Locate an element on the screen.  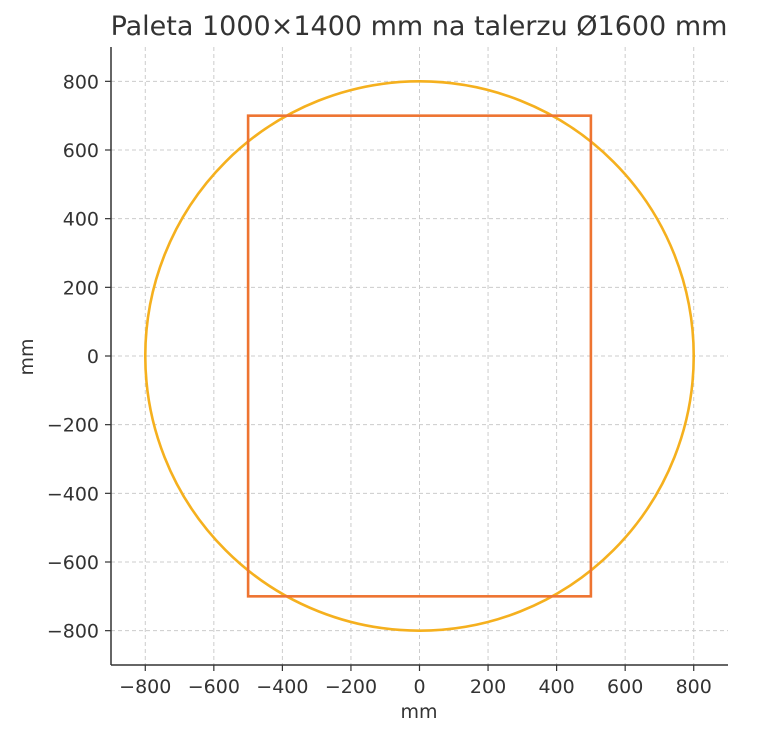
y-tick-label: 200 is located at coordinates (81, 288).